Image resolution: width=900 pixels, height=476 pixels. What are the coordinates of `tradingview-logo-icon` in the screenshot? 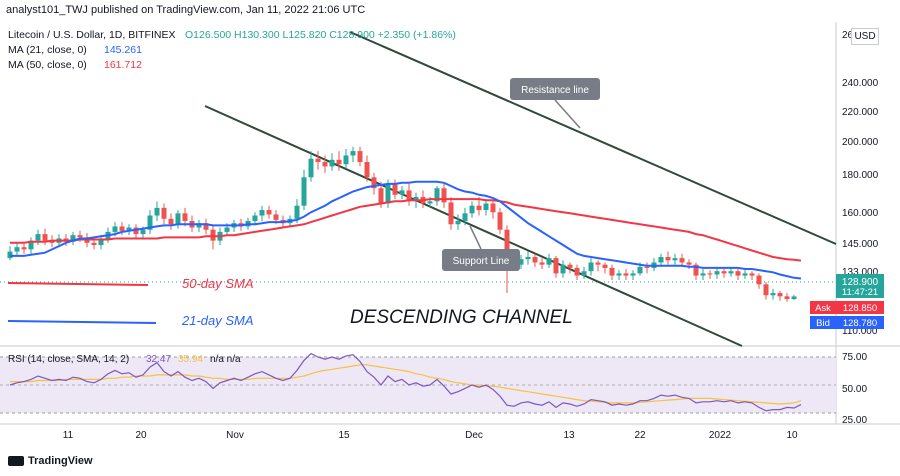 It's located at (16, 461).